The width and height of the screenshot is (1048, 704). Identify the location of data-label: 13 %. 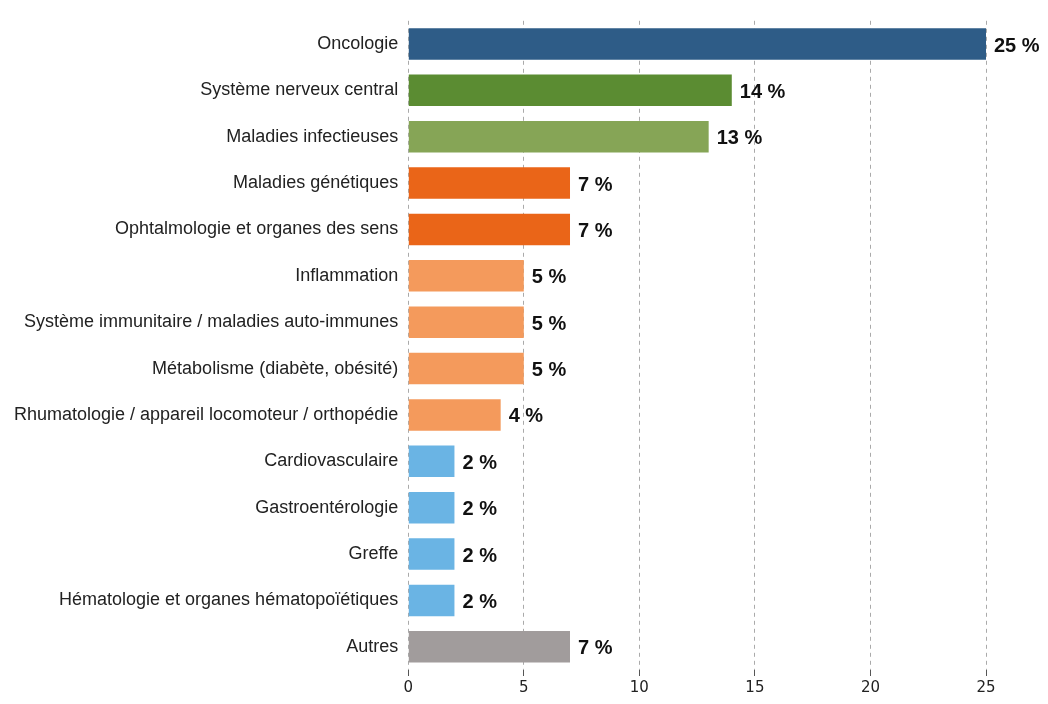
(739, 137).